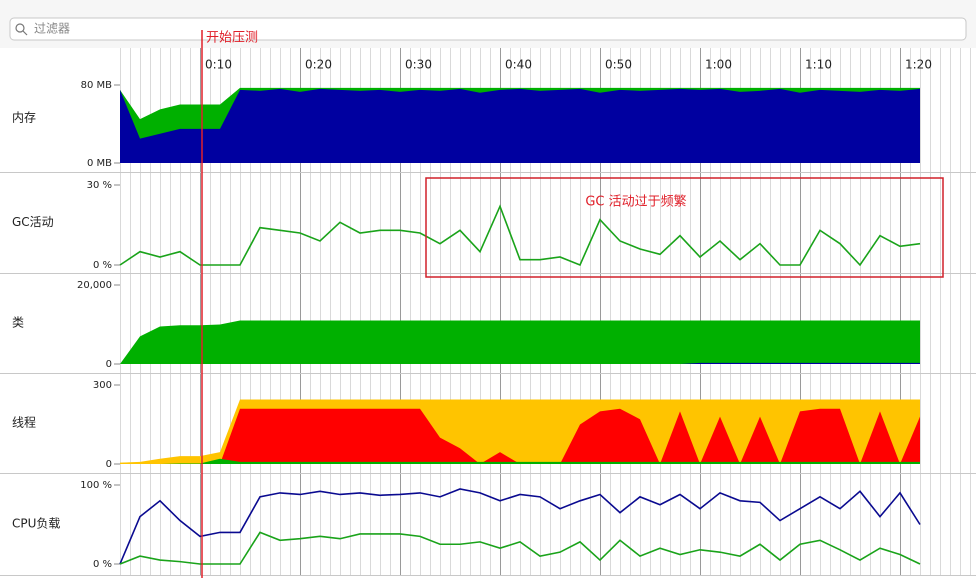 This screenshot has width=976, height=580. I want to click on x-tick-label: 1:00, so click(718, 65).